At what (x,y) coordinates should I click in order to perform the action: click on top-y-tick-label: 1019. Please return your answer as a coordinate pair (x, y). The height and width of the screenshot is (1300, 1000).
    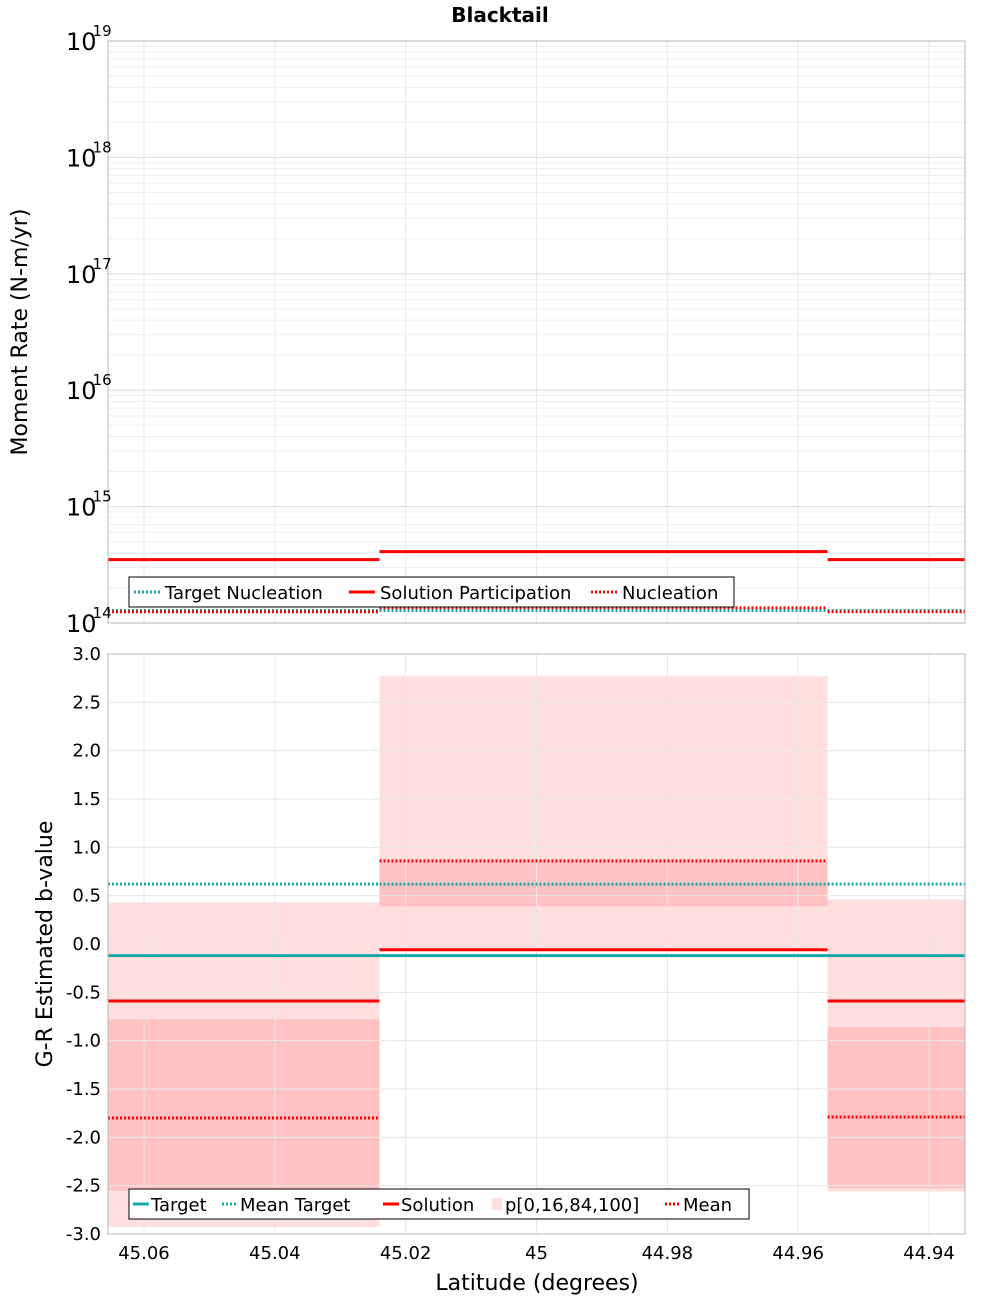
    Looking at the image, I should click on (89, 39).